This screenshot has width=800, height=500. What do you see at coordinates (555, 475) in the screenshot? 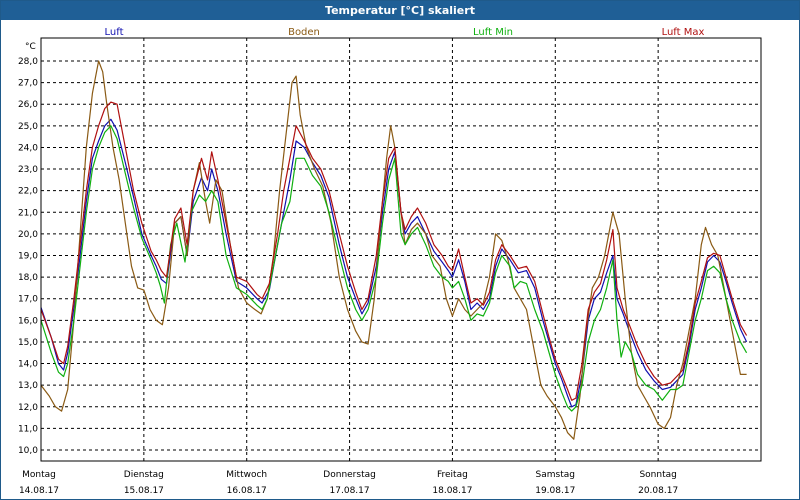
I see `day-name-label: Samstag` at bounding box center [555, 475].